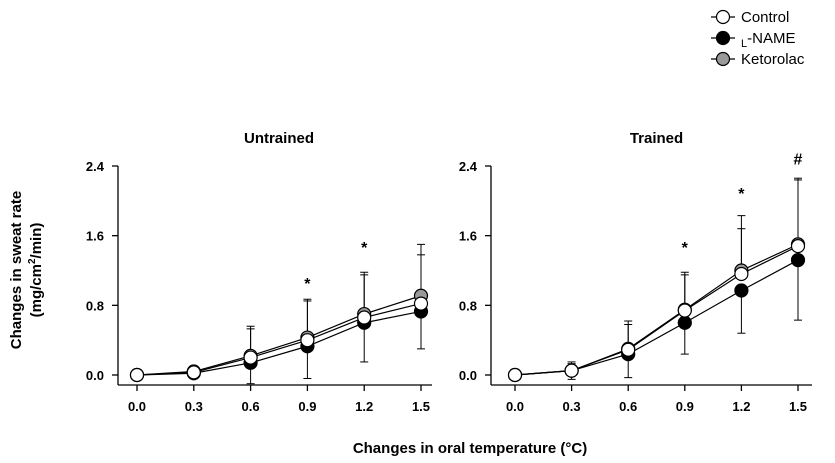 Image resolution: width=835 pixels, height=463 pixels. Describe the element at coordinates (656, 138) in the screenshot. I see `panel-title: Trained` at that location.